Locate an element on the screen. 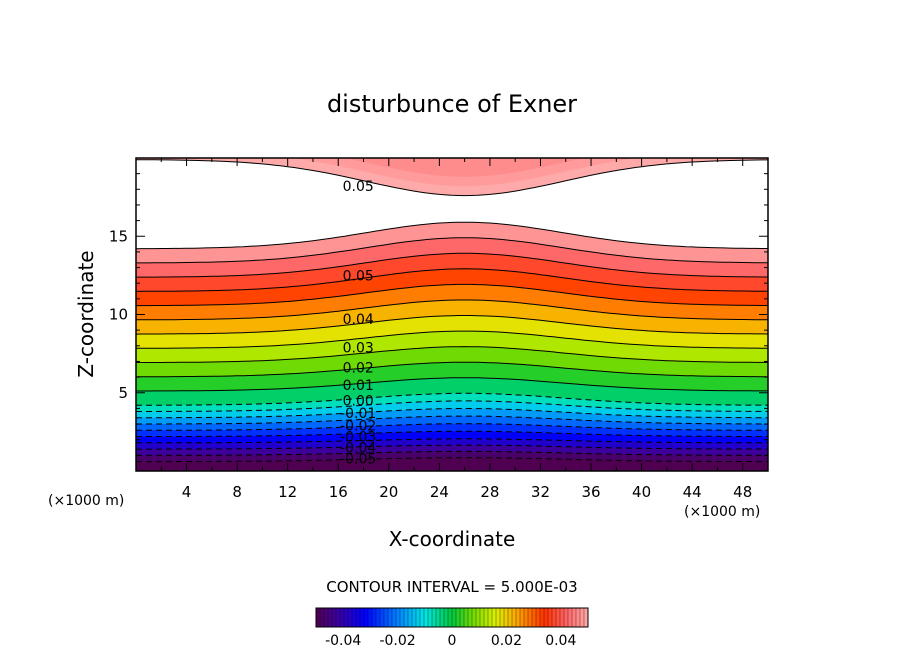 The width and height of the screenshot is (904, 654). contour-label: 0.04 is located at coordinates (358, 320).